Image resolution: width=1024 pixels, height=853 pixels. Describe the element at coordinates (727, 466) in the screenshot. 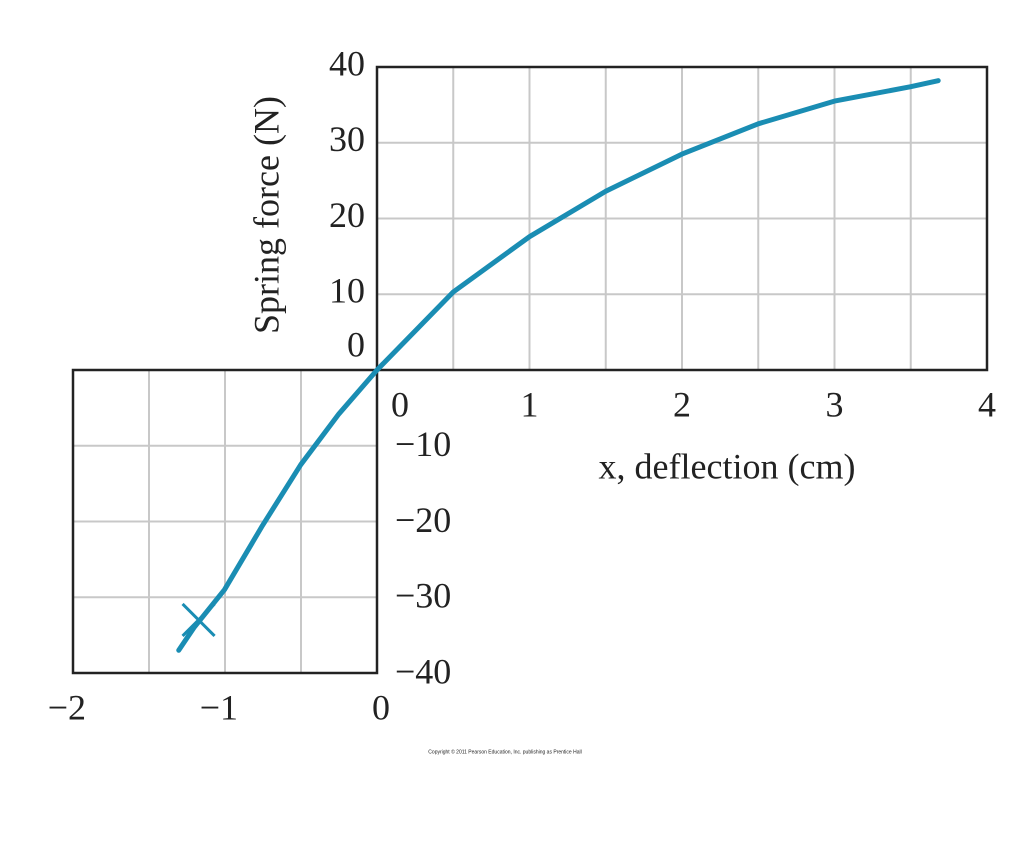

I see `x-axis-title: x, deflection (cm)` at that location.